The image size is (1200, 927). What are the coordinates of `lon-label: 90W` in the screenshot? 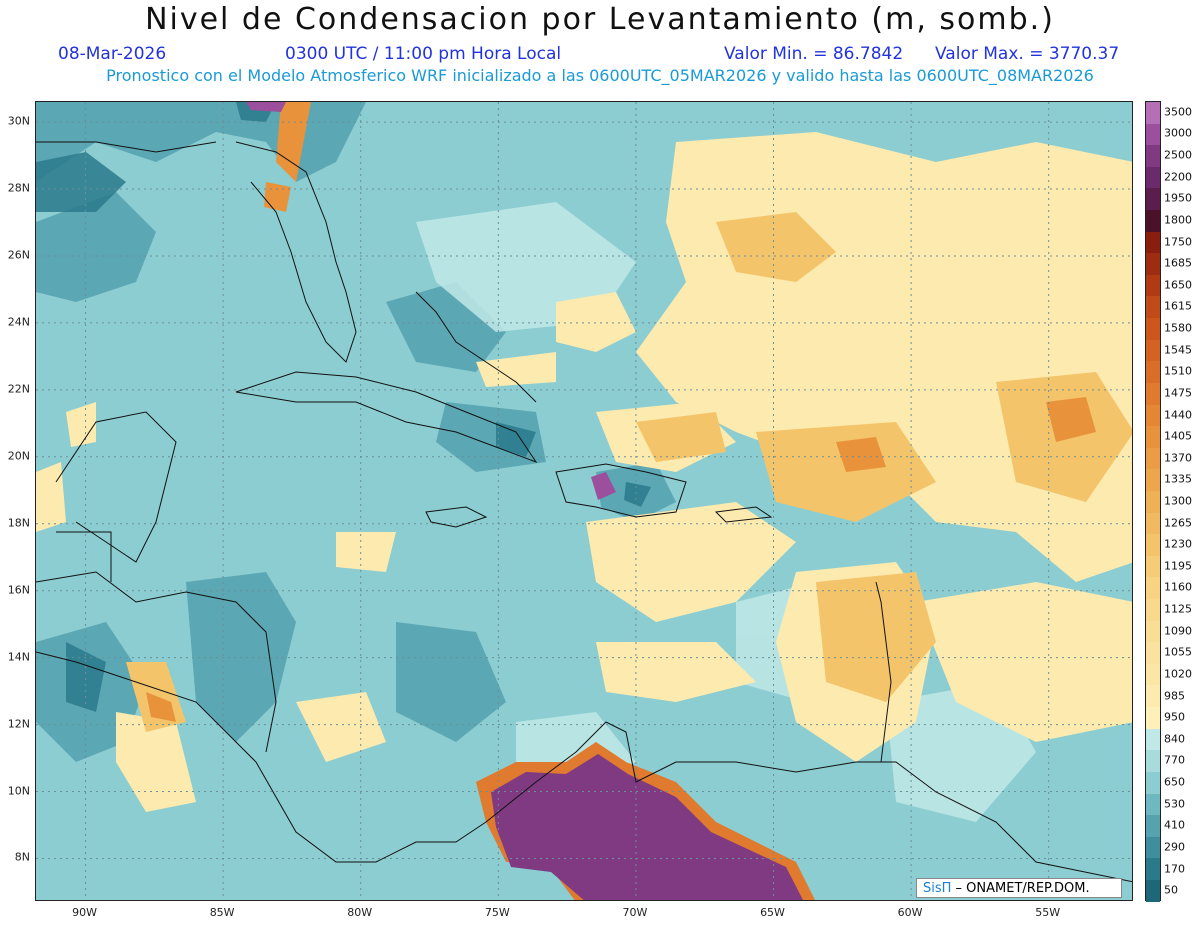 It's located at (84, 912).